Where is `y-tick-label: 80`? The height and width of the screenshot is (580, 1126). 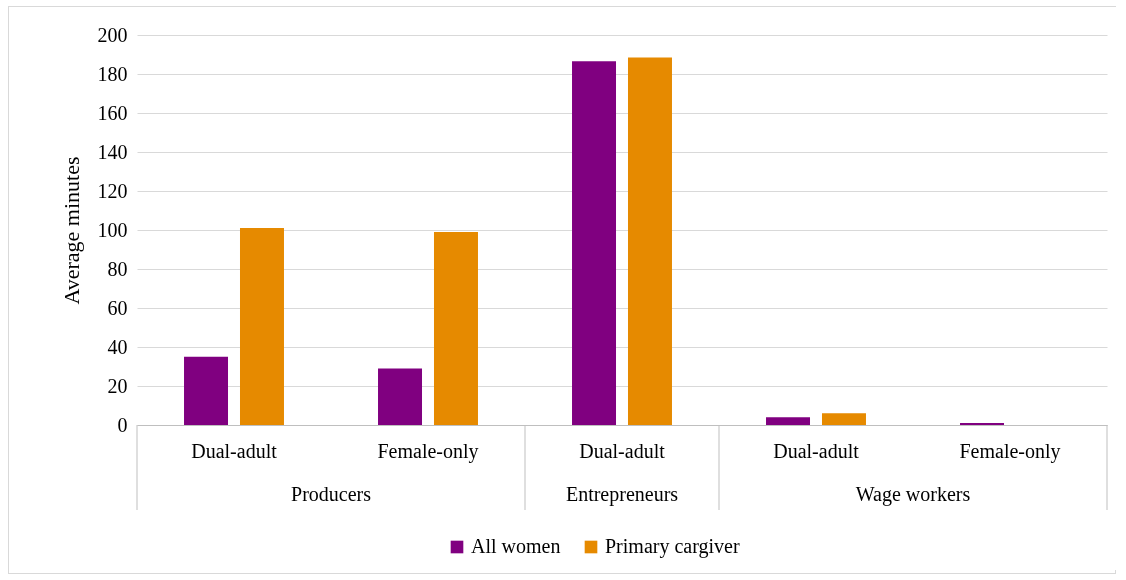 y-tick-label: 80 is located at coordinates (117, 268).